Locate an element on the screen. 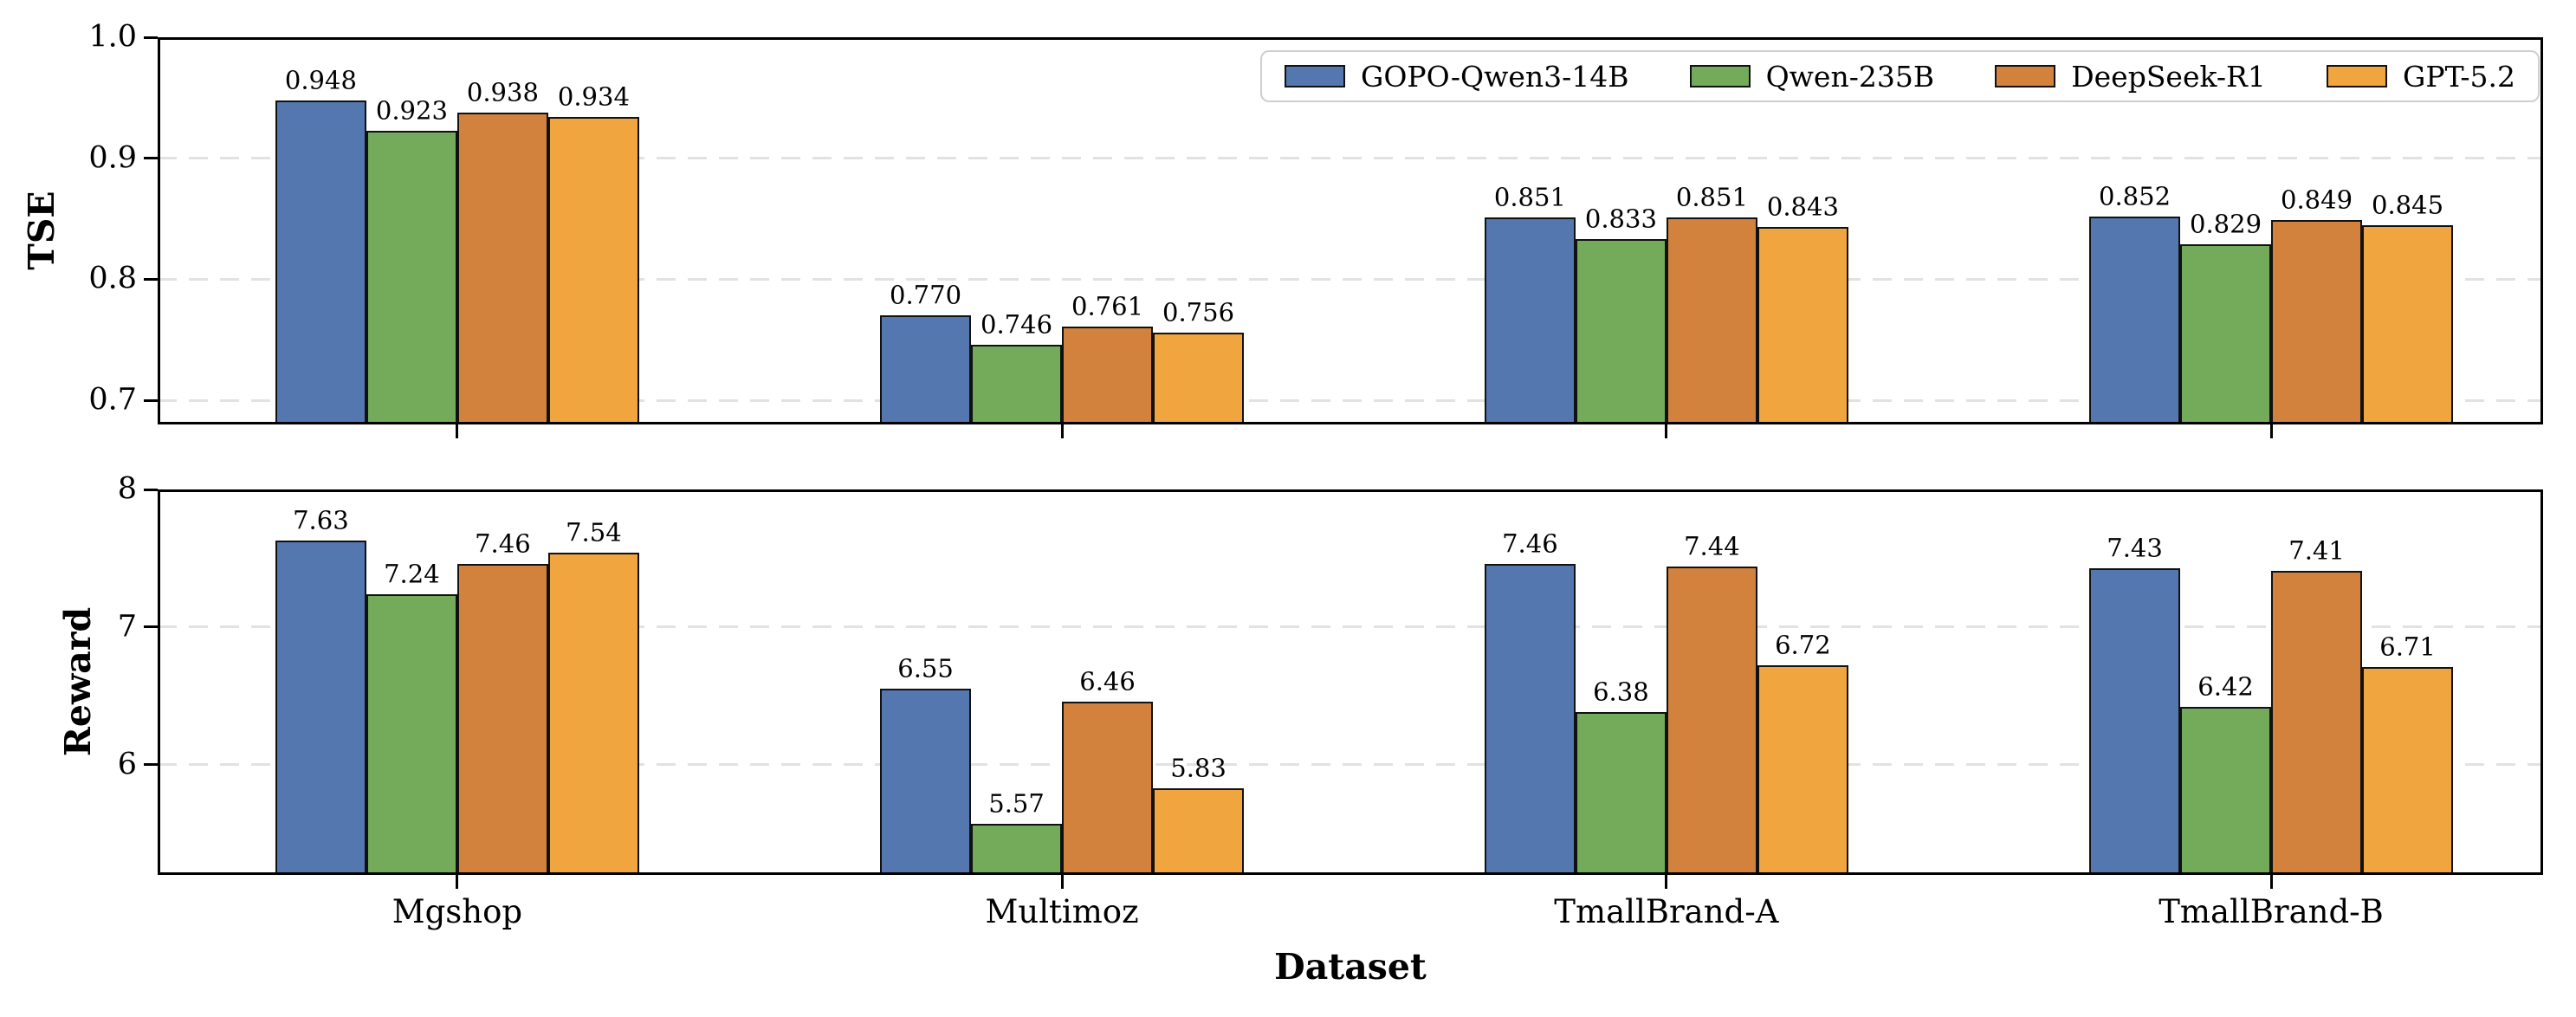 The width and height of the screenshot is (2576, 1017). bar-tse-tmallbrand-a-qwen-235b is located at coordinates (1621, 331).